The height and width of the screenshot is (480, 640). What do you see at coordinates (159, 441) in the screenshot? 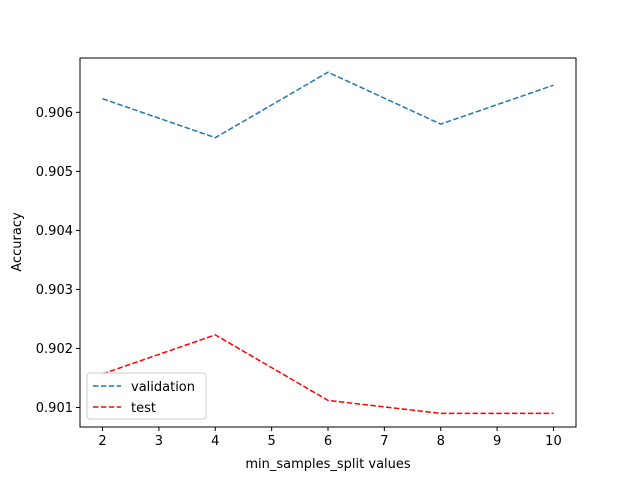
I see `x-tick-label: 3` at bounding box center [159, 441].